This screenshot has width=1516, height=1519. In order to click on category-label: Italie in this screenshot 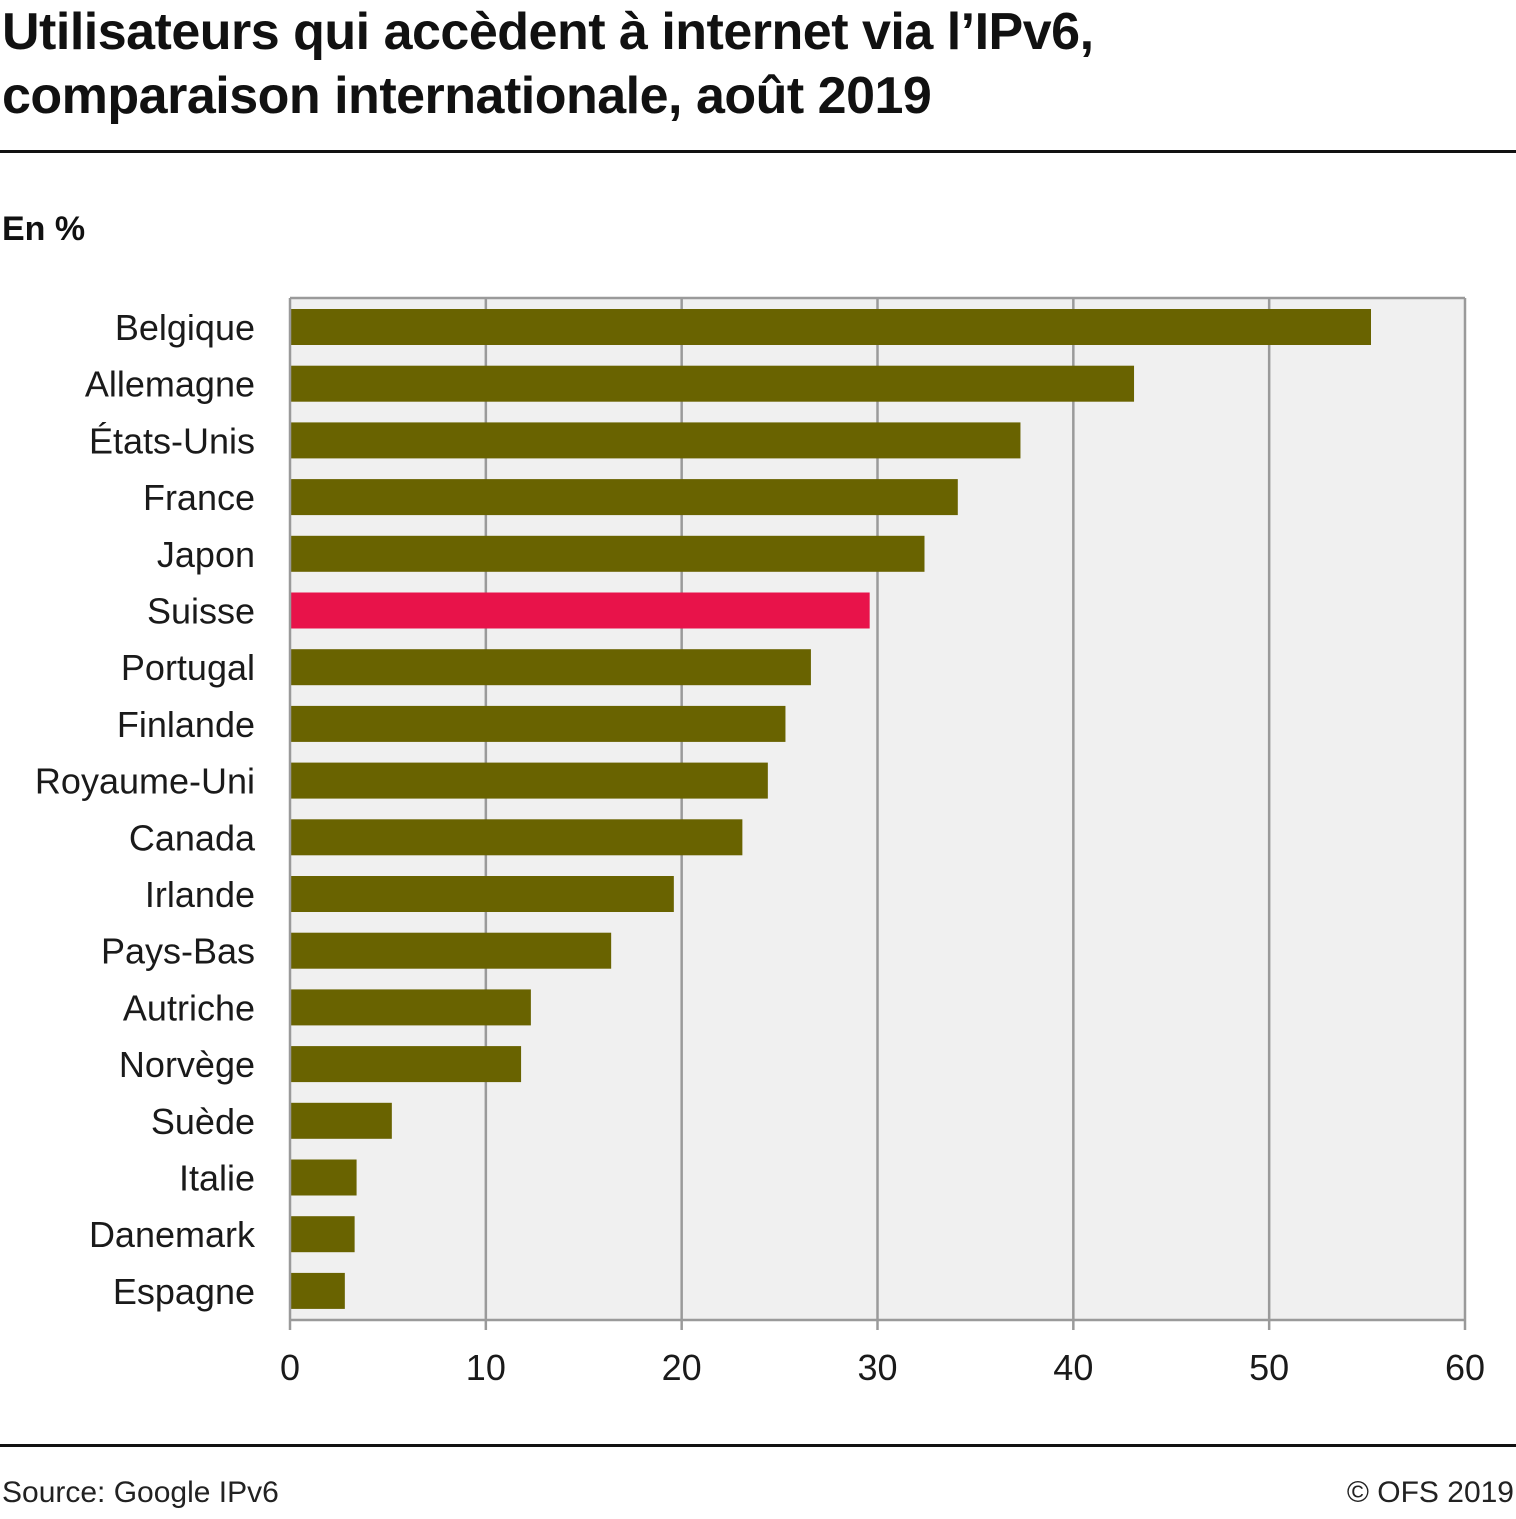, I will do `click(217, 1178)`.